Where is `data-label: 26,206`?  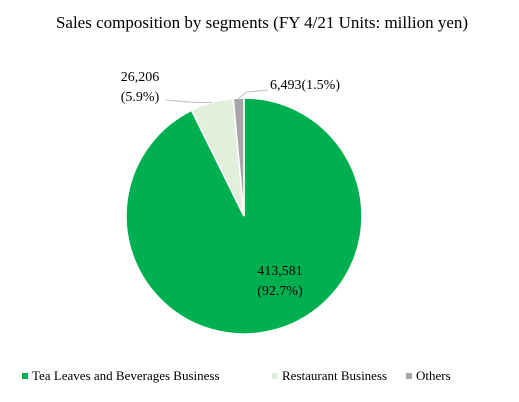
data-label: 26,206 is located at coordinates (140, 77).